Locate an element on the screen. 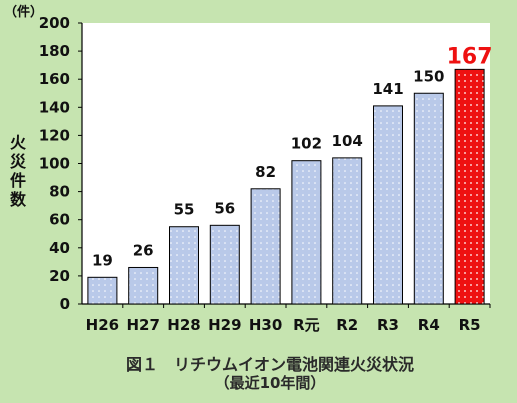  figure-subcaption: （最近10年間） is located at coordinates (270, 383).